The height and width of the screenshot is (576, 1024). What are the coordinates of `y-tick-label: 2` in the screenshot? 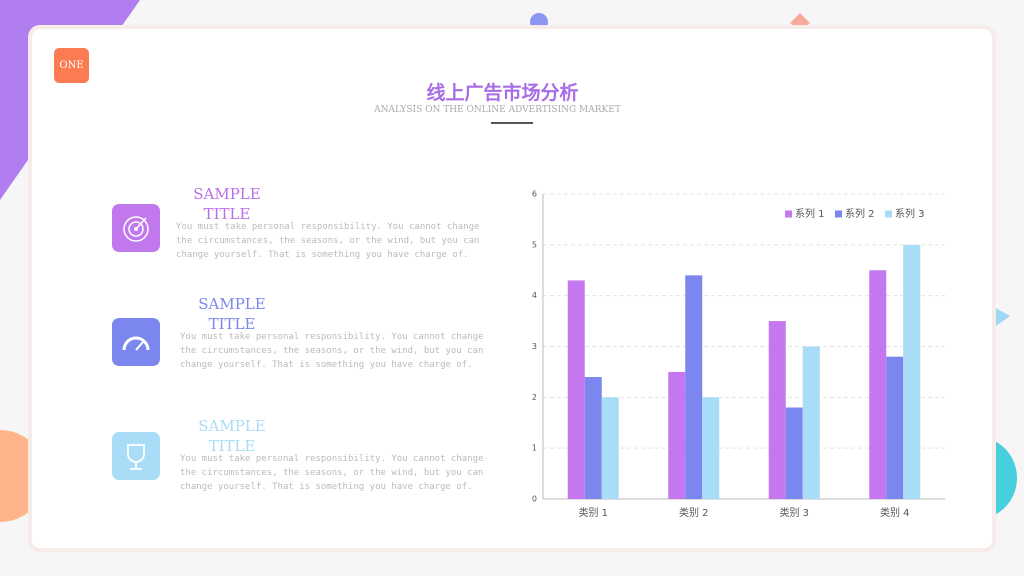 It's located at (534, 397).